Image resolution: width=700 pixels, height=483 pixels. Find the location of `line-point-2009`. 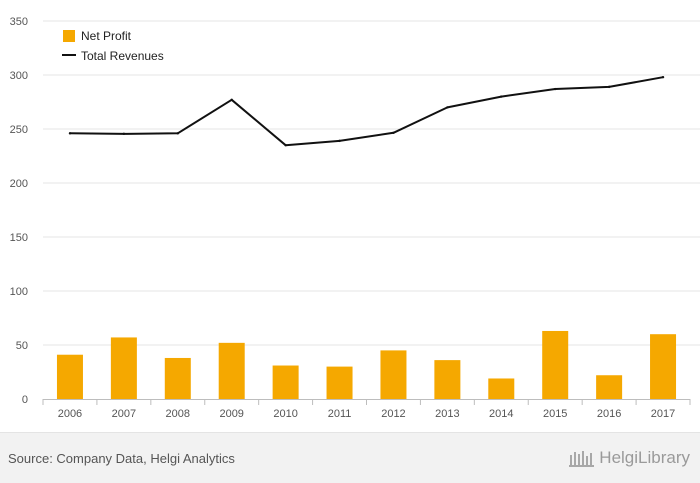

line-point-2009 is located at coordinates (231, 100).